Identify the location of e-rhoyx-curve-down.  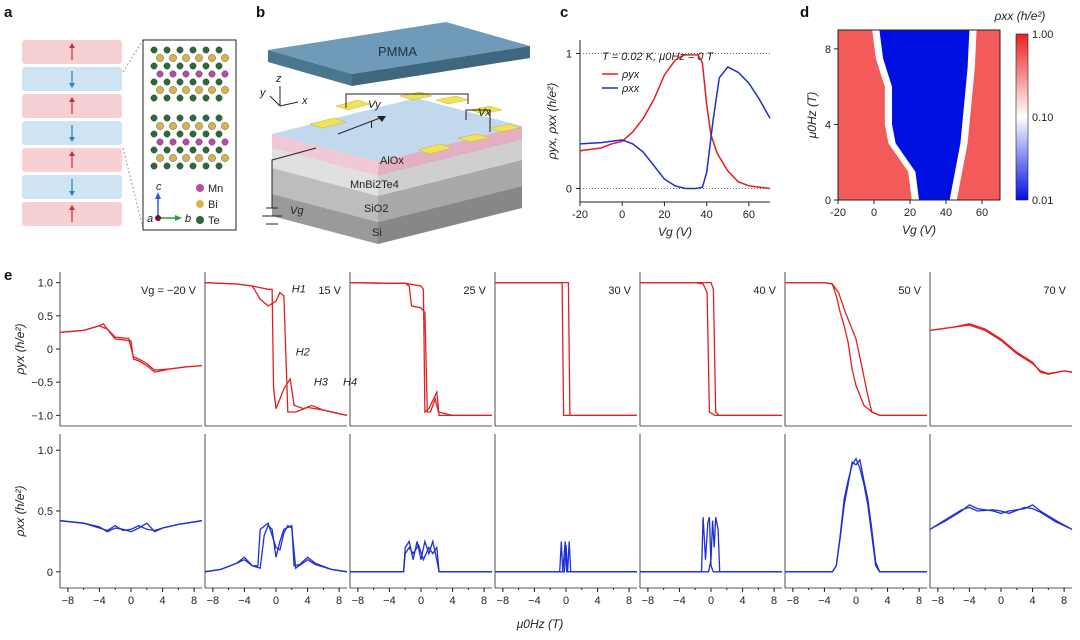
(711, 349).